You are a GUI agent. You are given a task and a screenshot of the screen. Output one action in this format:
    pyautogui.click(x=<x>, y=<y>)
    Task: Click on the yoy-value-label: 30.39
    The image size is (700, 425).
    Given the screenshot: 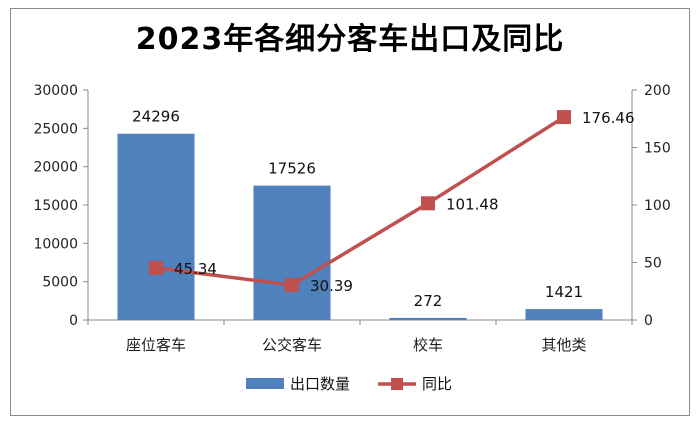 What is the action you would take?
    pyautogui.click(x=331, y=286)
    